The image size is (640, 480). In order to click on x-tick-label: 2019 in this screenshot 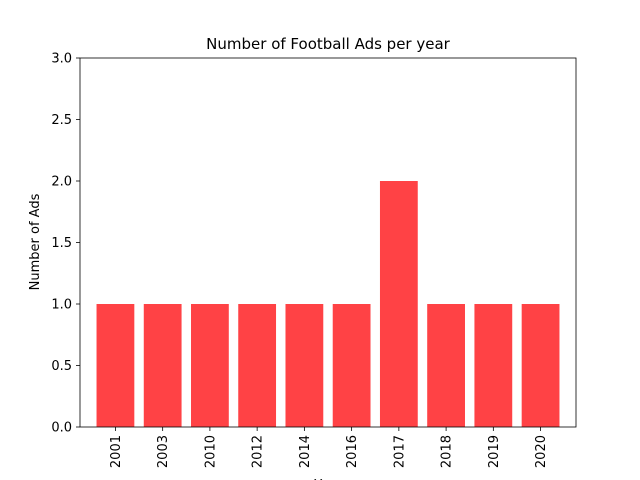, I will do `click(494, 451)`.